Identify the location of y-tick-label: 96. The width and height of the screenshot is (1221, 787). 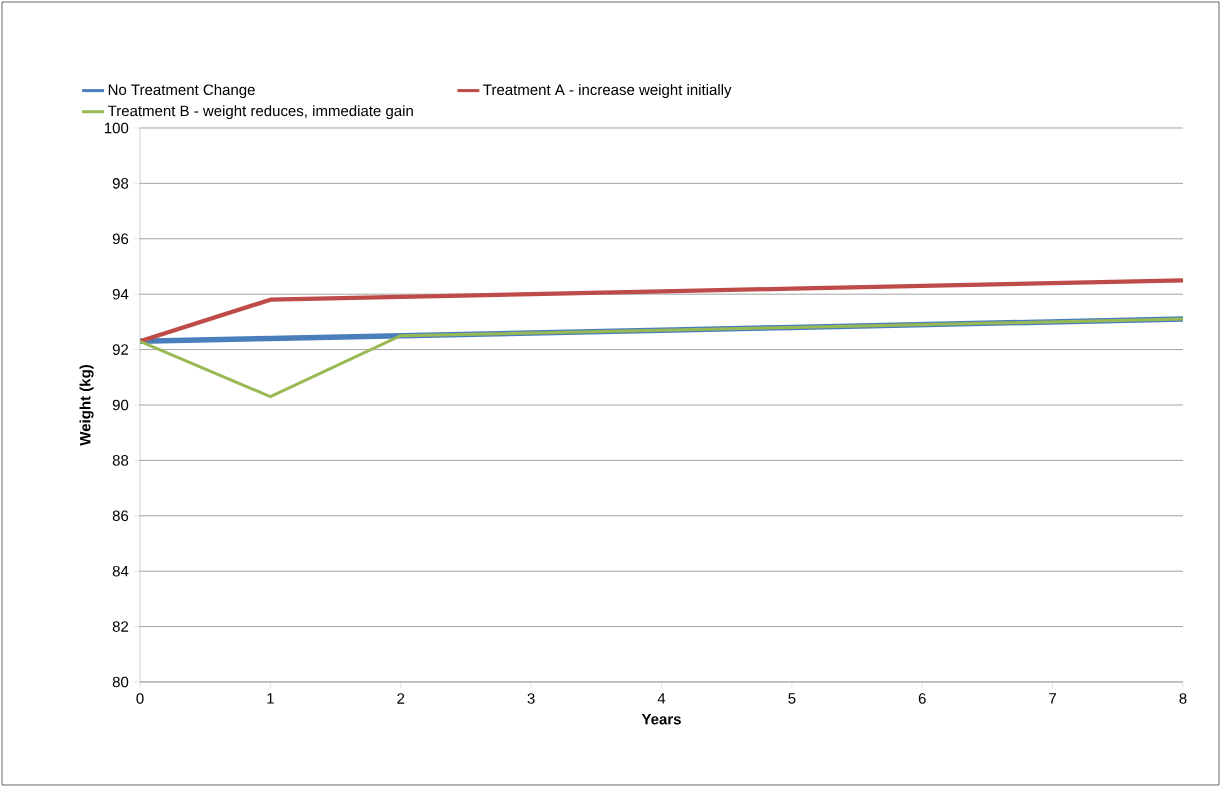
(120, 239).